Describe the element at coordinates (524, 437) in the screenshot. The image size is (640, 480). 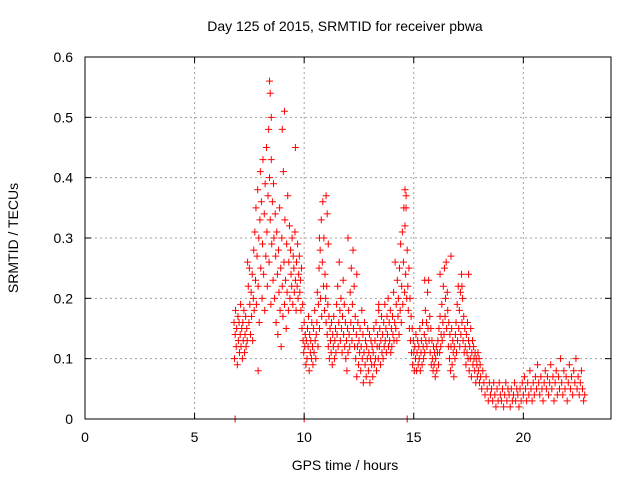
I see `x-tick-label: 20` at that location.